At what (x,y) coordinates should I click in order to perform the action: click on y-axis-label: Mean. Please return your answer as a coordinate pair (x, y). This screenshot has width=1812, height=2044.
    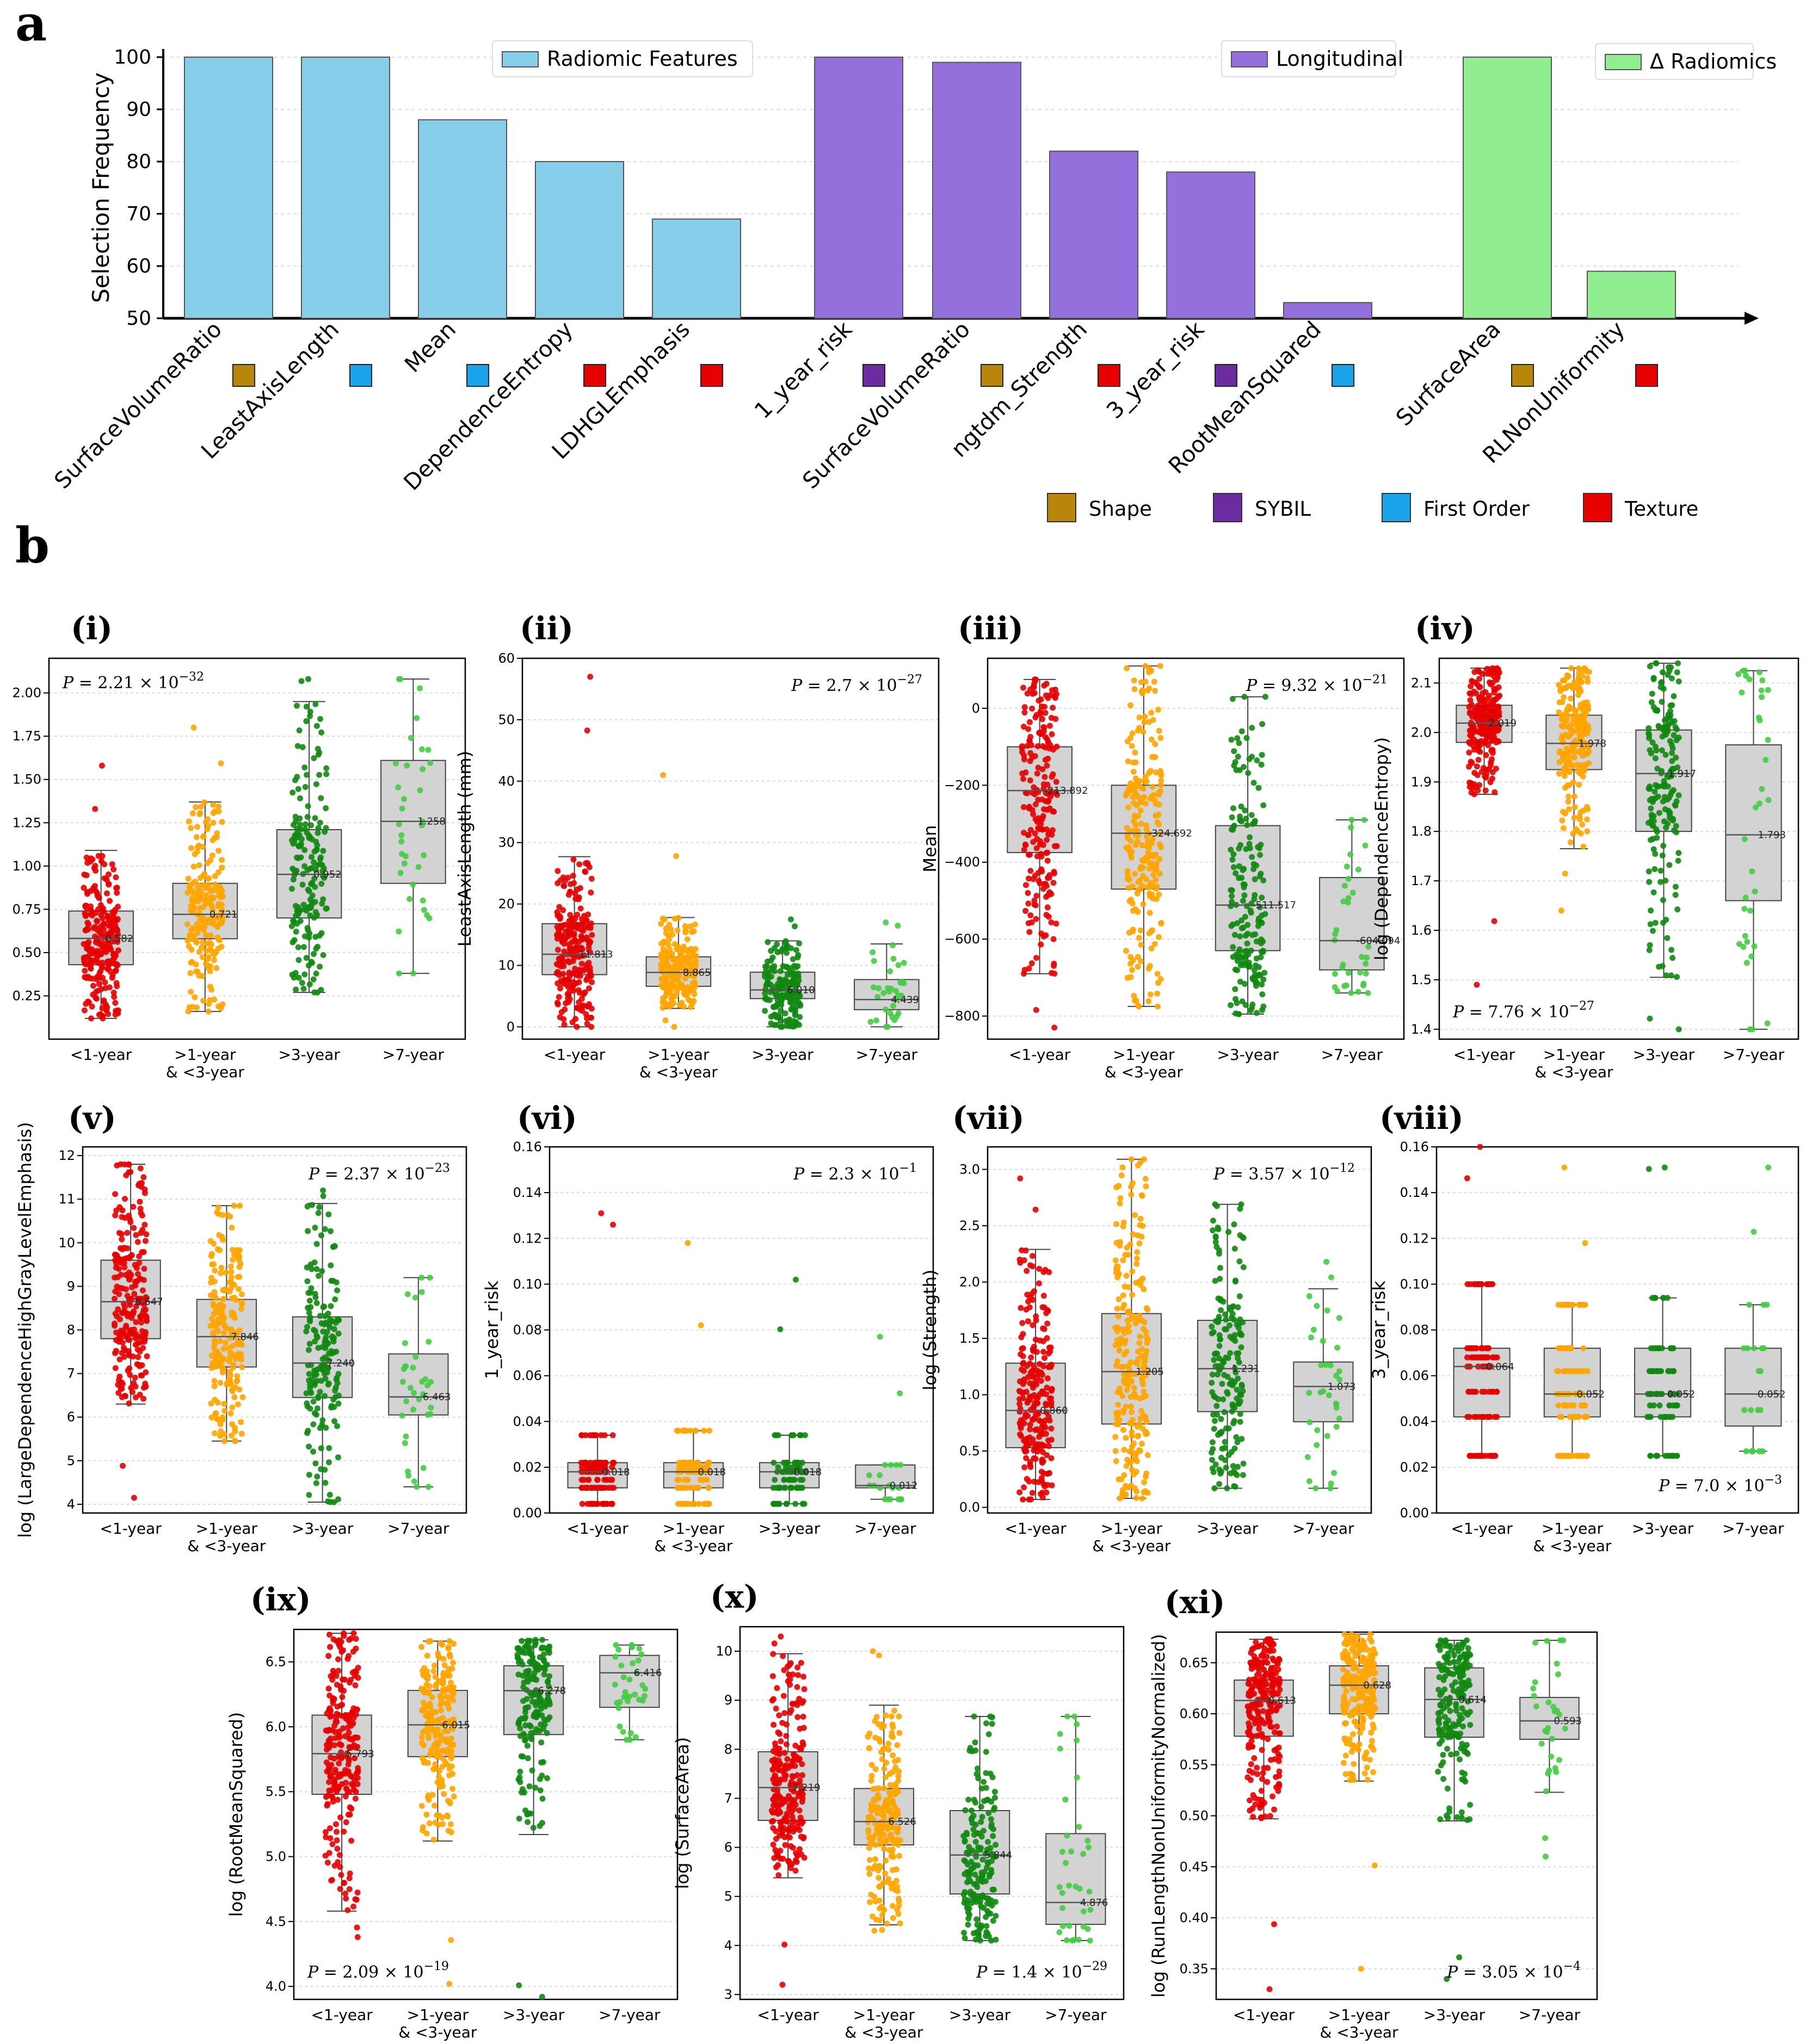
    Looking at the image, I should click on (930, 848).